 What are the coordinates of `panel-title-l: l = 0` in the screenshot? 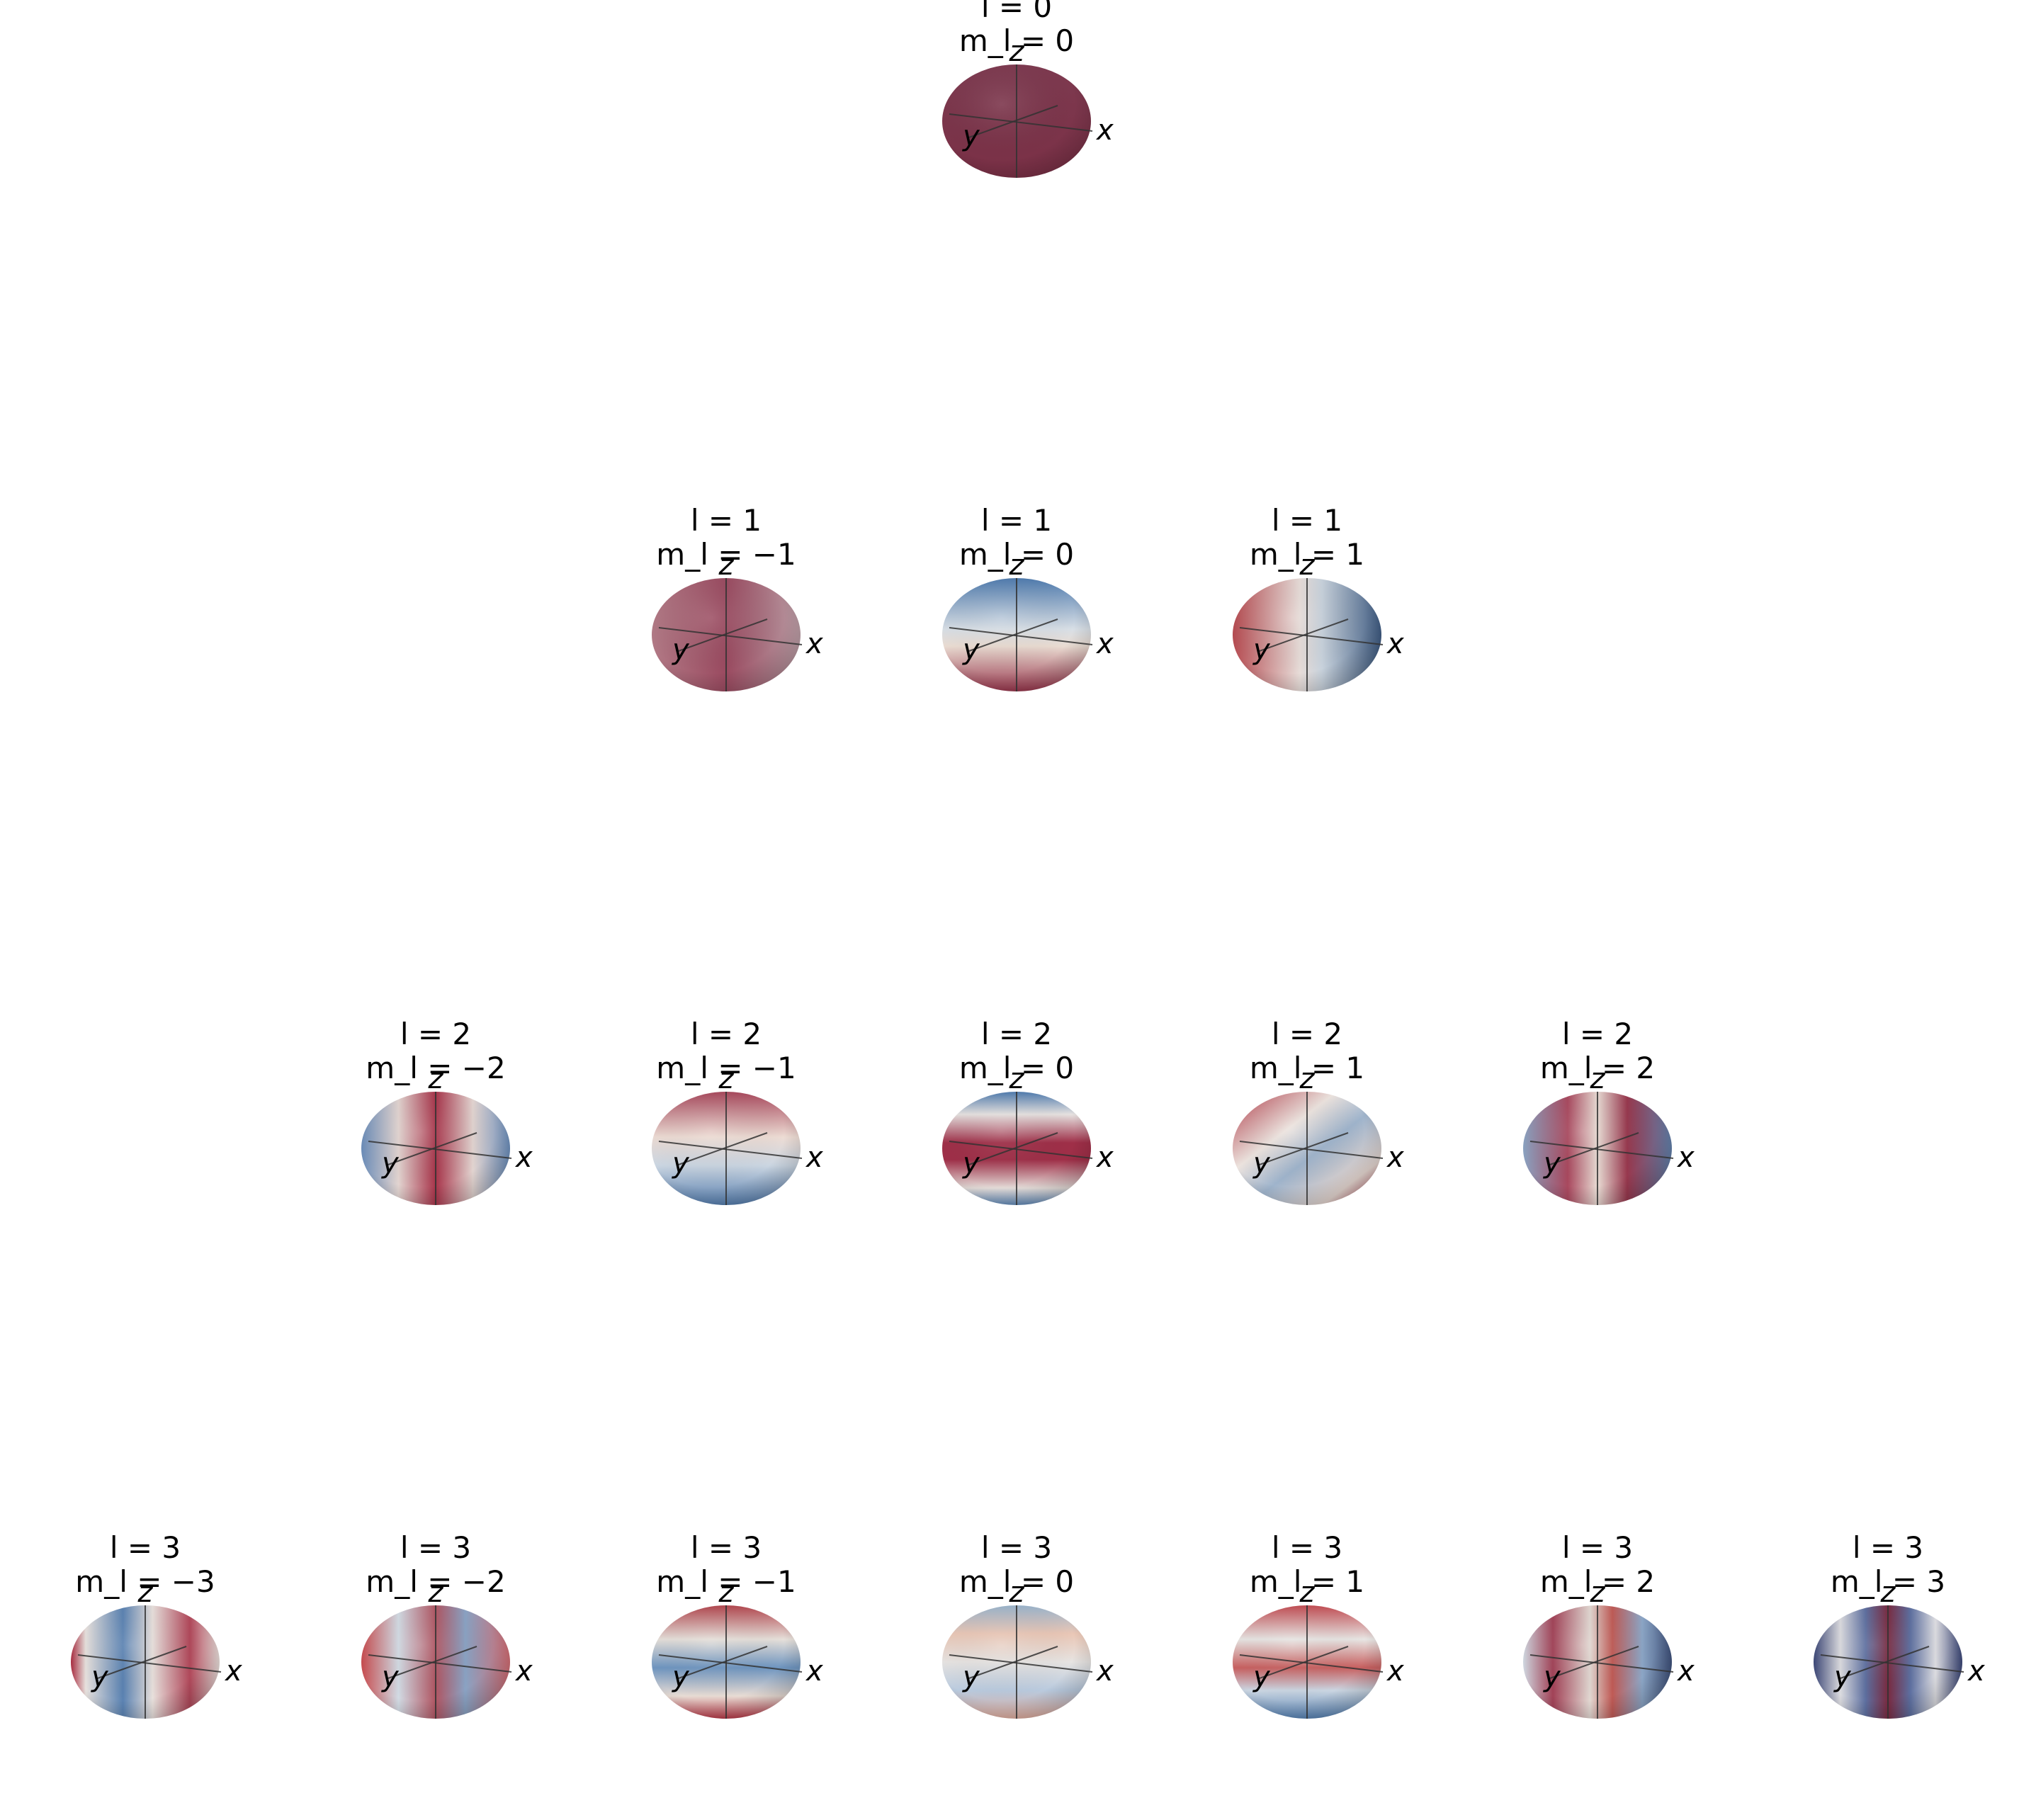 It's located at (1017, 12).